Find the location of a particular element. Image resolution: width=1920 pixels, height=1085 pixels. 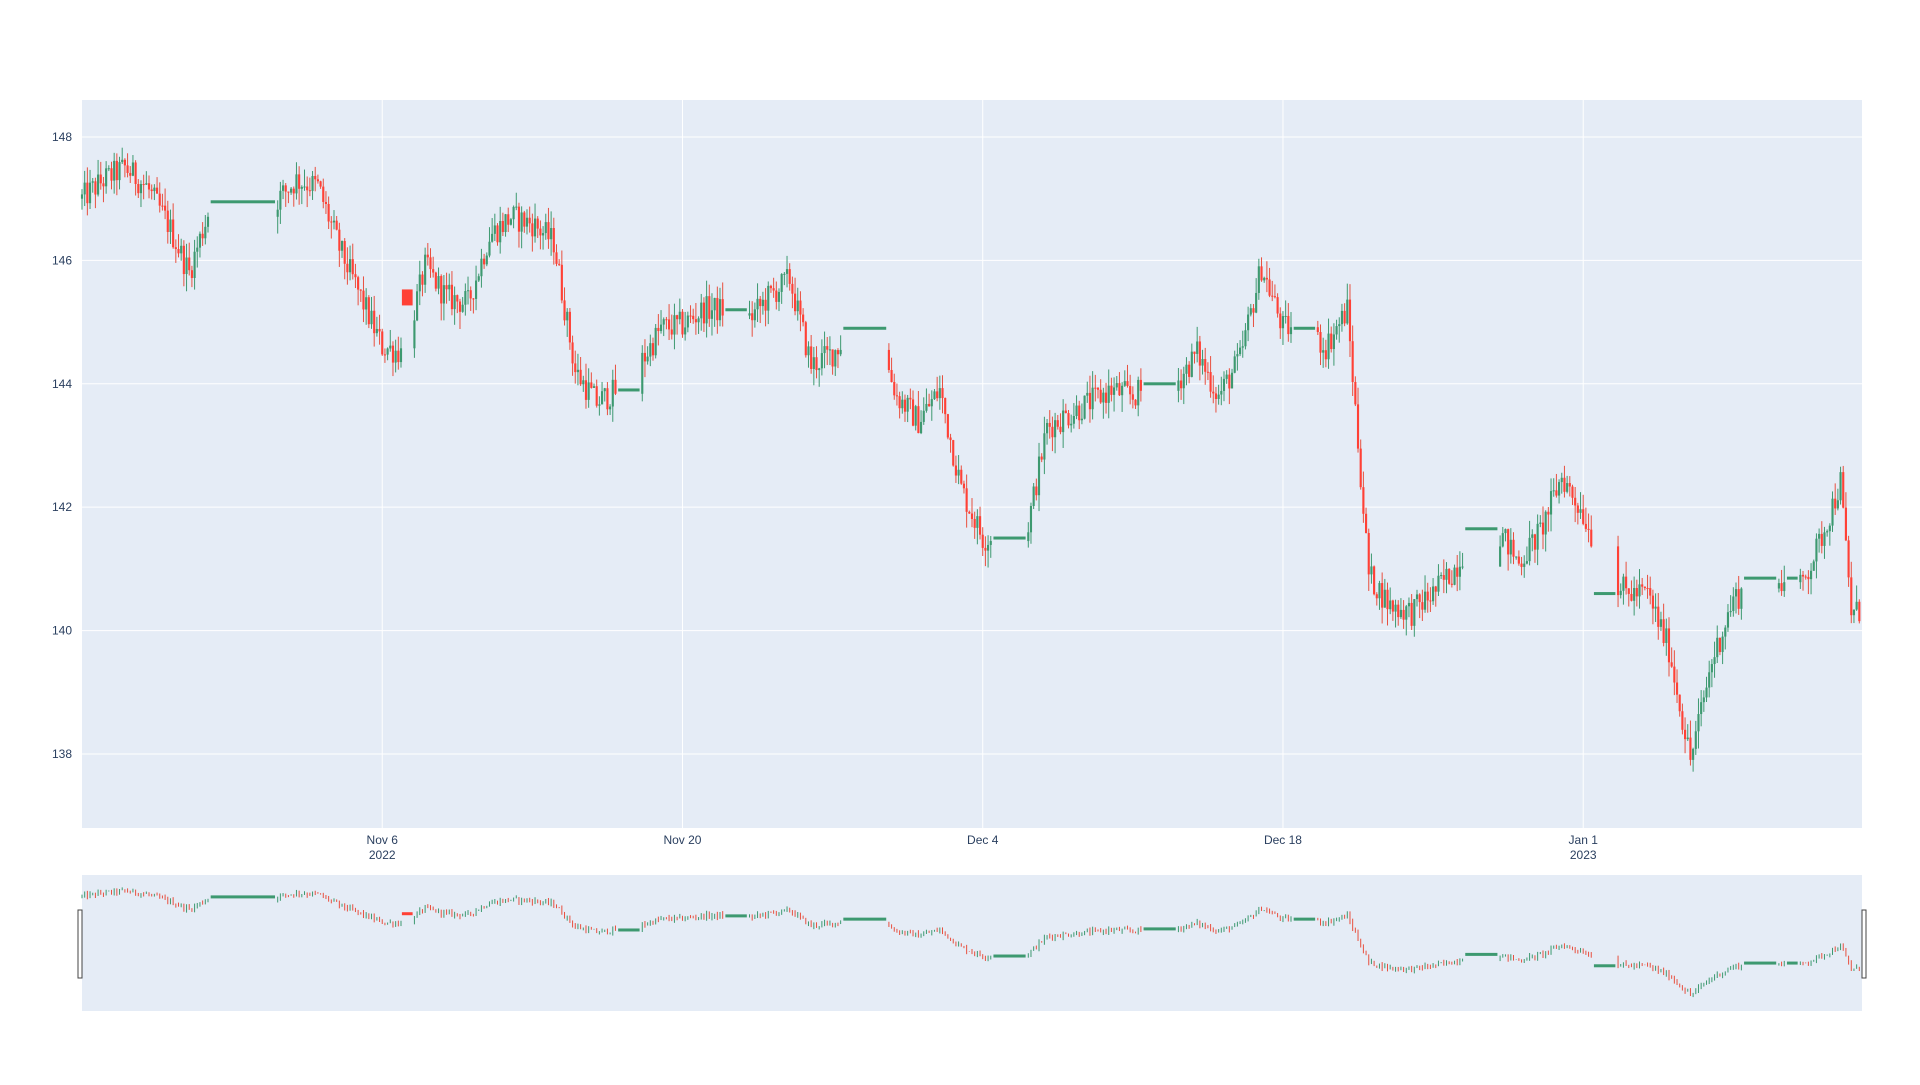

rangeslider-background is located at coordinates (972, 943).